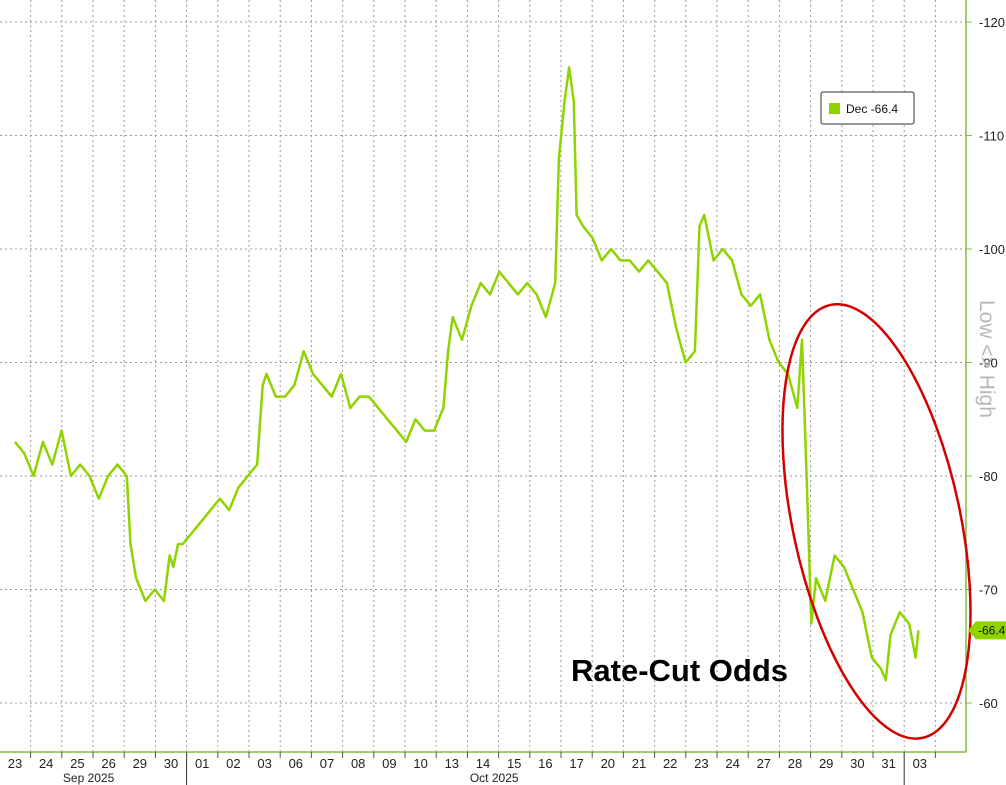  Describe the element at coordinates (108, 763) in the screenshot. I see `x-tick-label: 26` at that location.